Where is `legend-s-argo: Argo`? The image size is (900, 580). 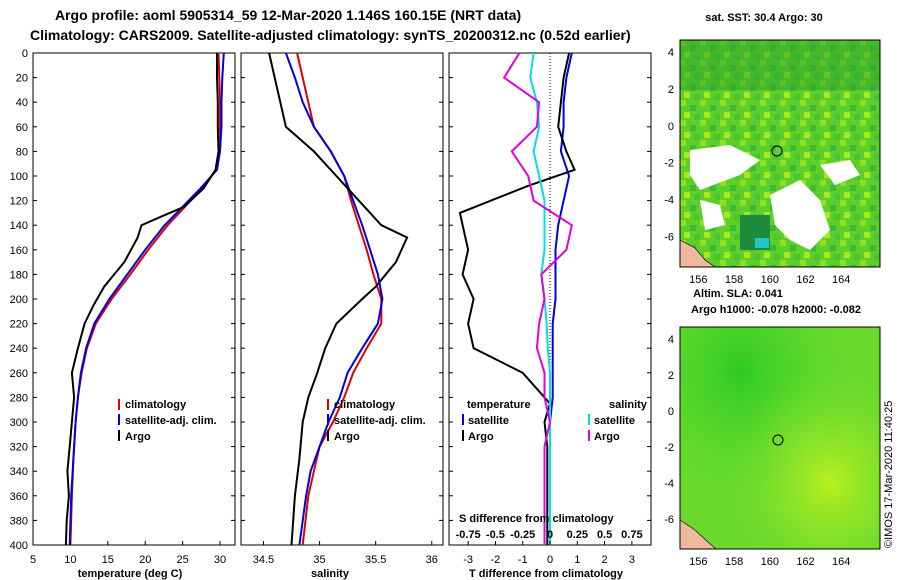 legend-s-argo: Argo is located at coordinates (607, 437).